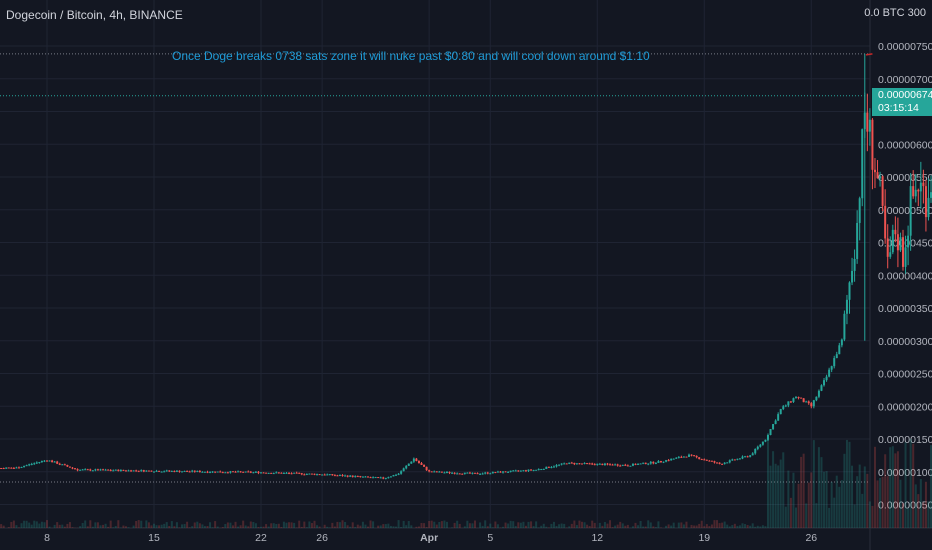 The height and width of the screenshot is (550, 932). Describe the element at coordinates (905, 506) in the screenshot. I see `y-tick-label: 0.00000050` at that location.